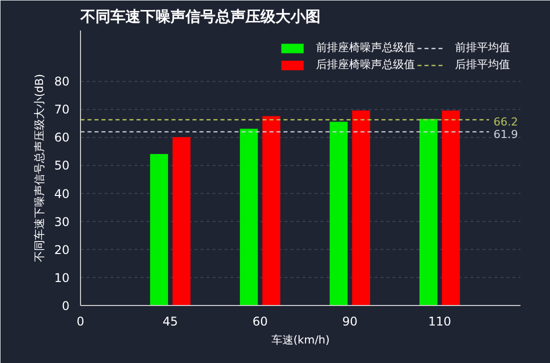 The height and width of the screenshot is (363, 550). I want to click on y-tick-label: 30, so click(62, 221).